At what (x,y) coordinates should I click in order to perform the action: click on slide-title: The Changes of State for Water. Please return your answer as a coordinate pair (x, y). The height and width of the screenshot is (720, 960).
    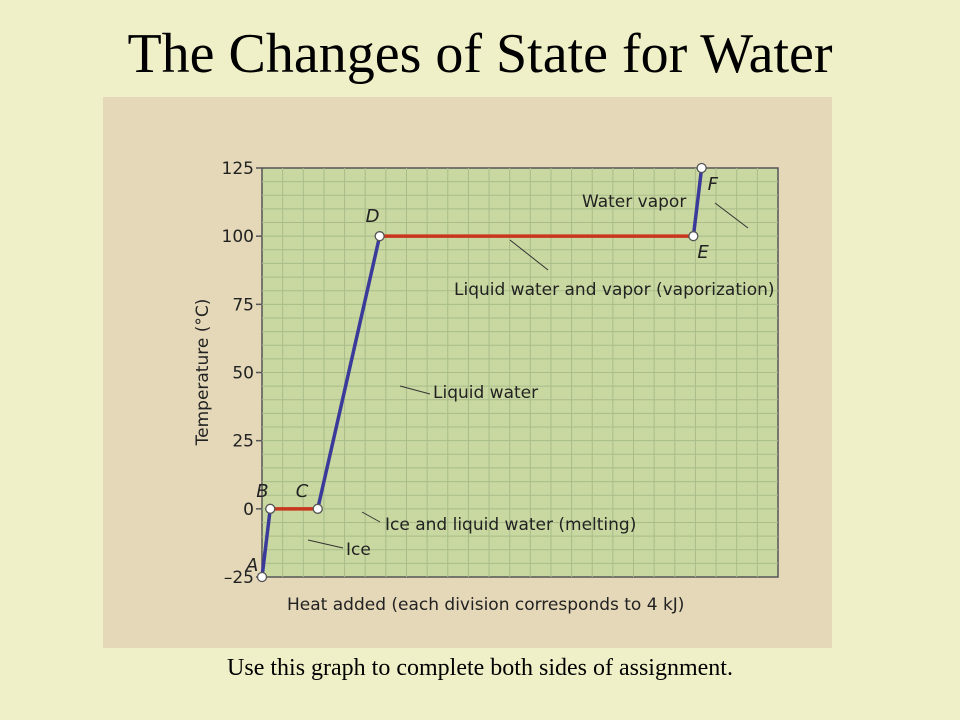
    Looking at the image, I should click on (480, 54).